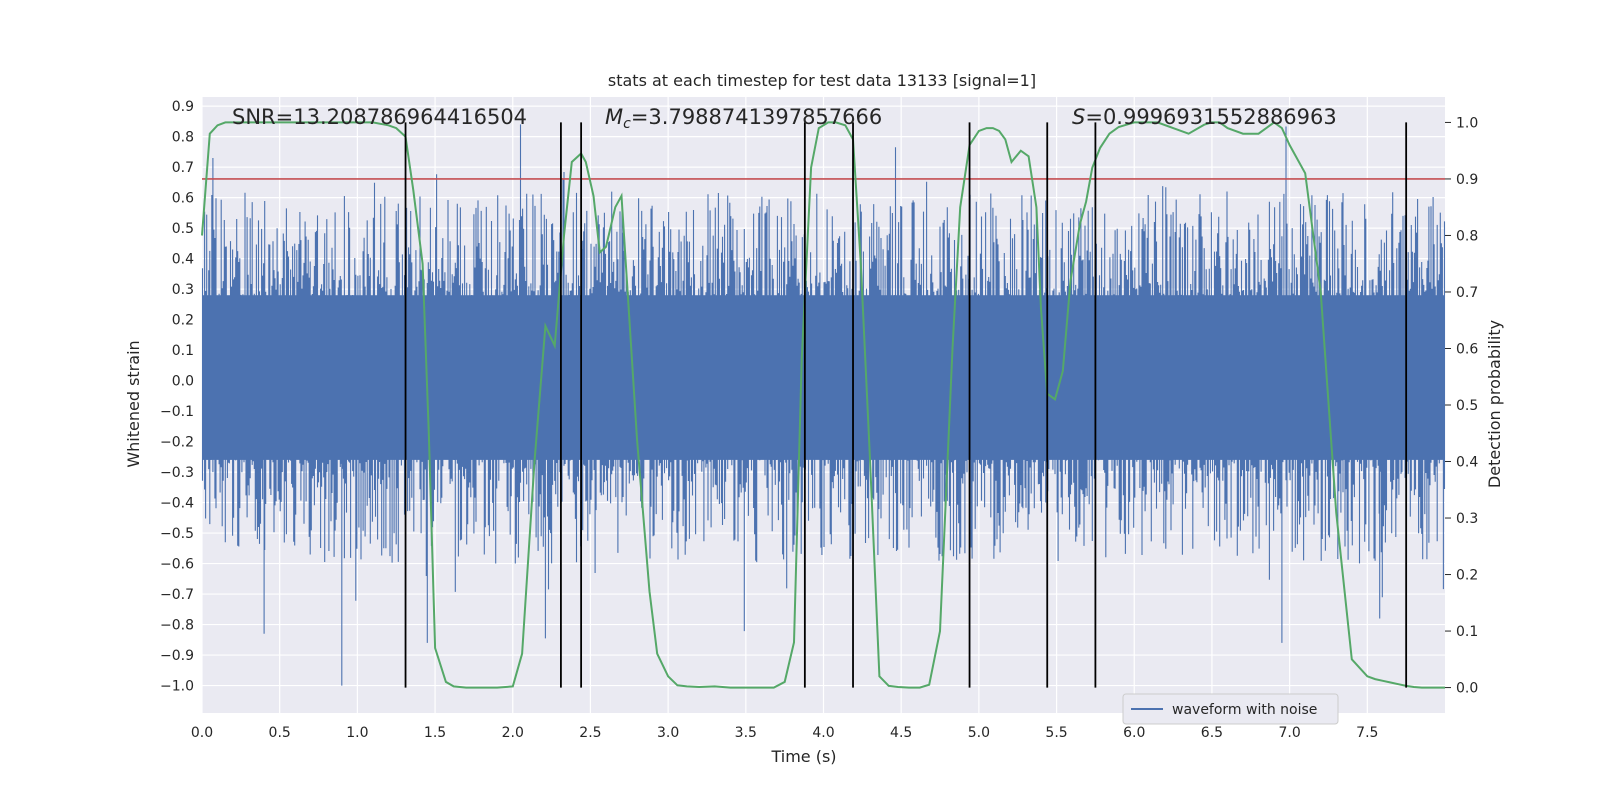  I want to click on y-left-tick-label: −0.3, so click(177, 473).